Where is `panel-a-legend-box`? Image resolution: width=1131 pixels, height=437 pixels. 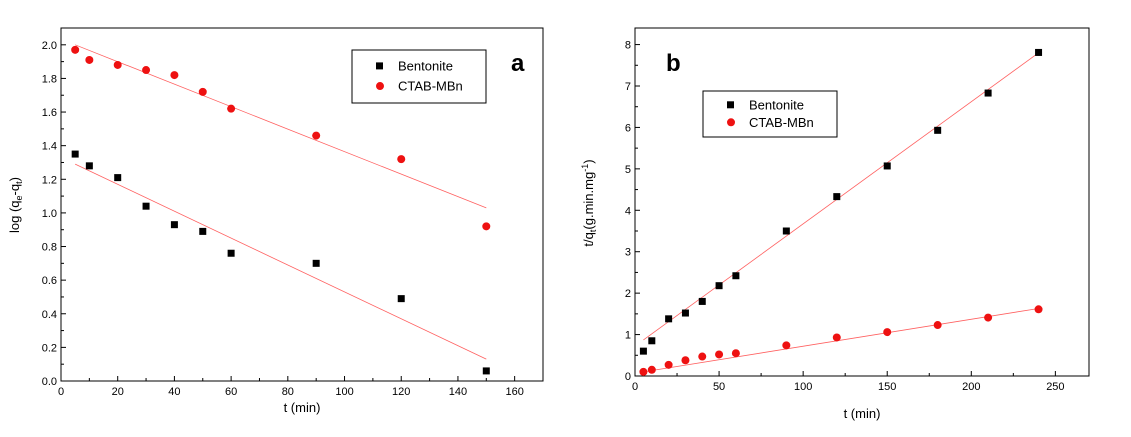 panel-a-legend-box is located at coordinates (419, 76).